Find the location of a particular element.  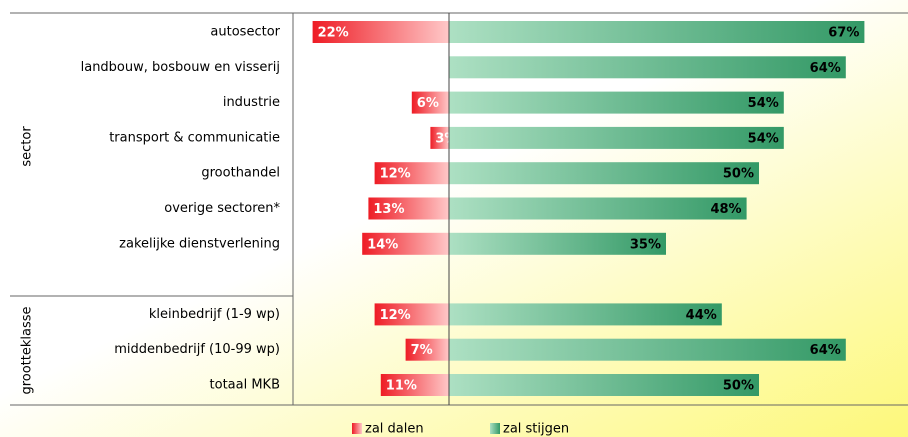

category-label: transport & communicatie is located at coordinates (194, 137).